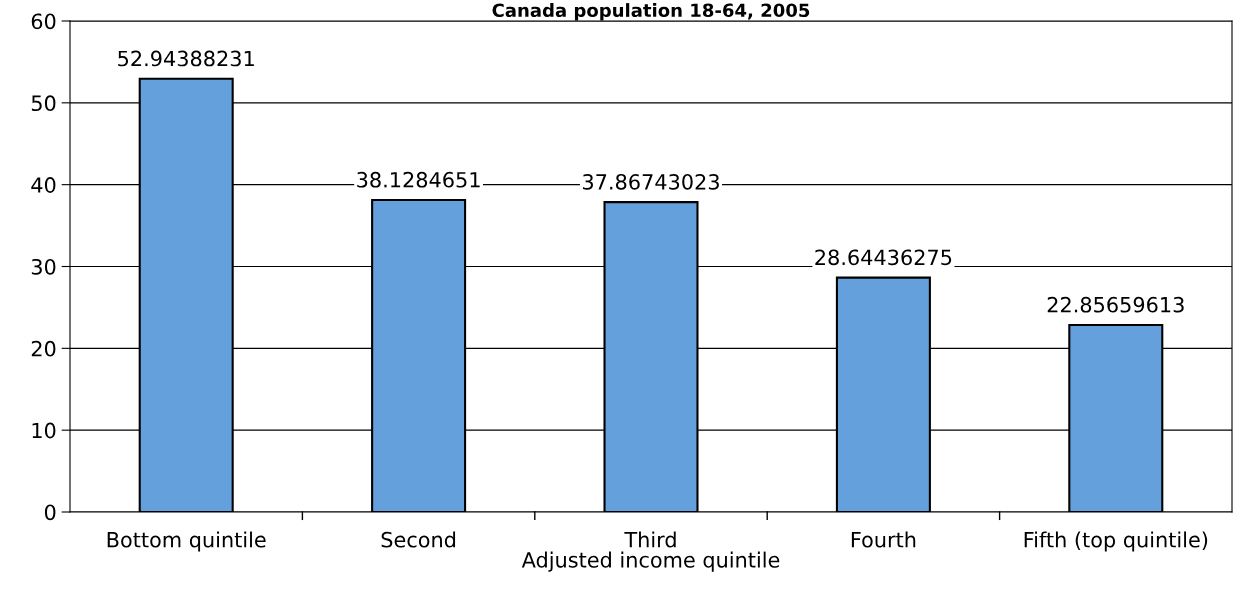 The width and height of the screenshot is (1237, 591). What do you see at coordinates (50, 512) in the screenshot?
I see `y-tick-label: 0` at bounding box center [50, 512].